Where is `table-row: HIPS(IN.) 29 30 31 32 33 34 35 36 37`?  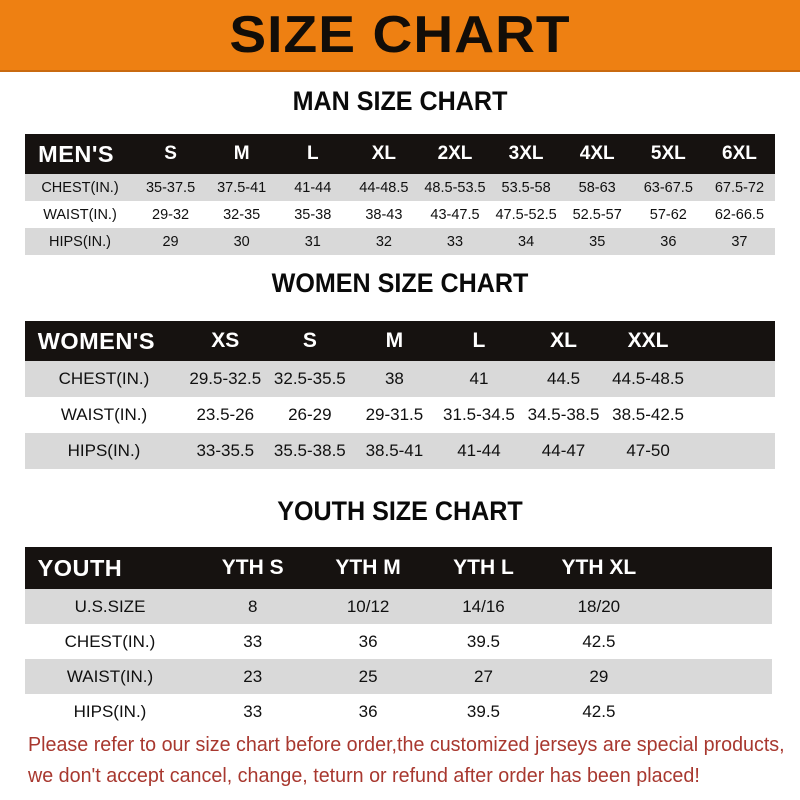
table-row: HIPS(IN.) 29 30 31 32 33 34 35 36 37 is located at coordinates (400, 241).